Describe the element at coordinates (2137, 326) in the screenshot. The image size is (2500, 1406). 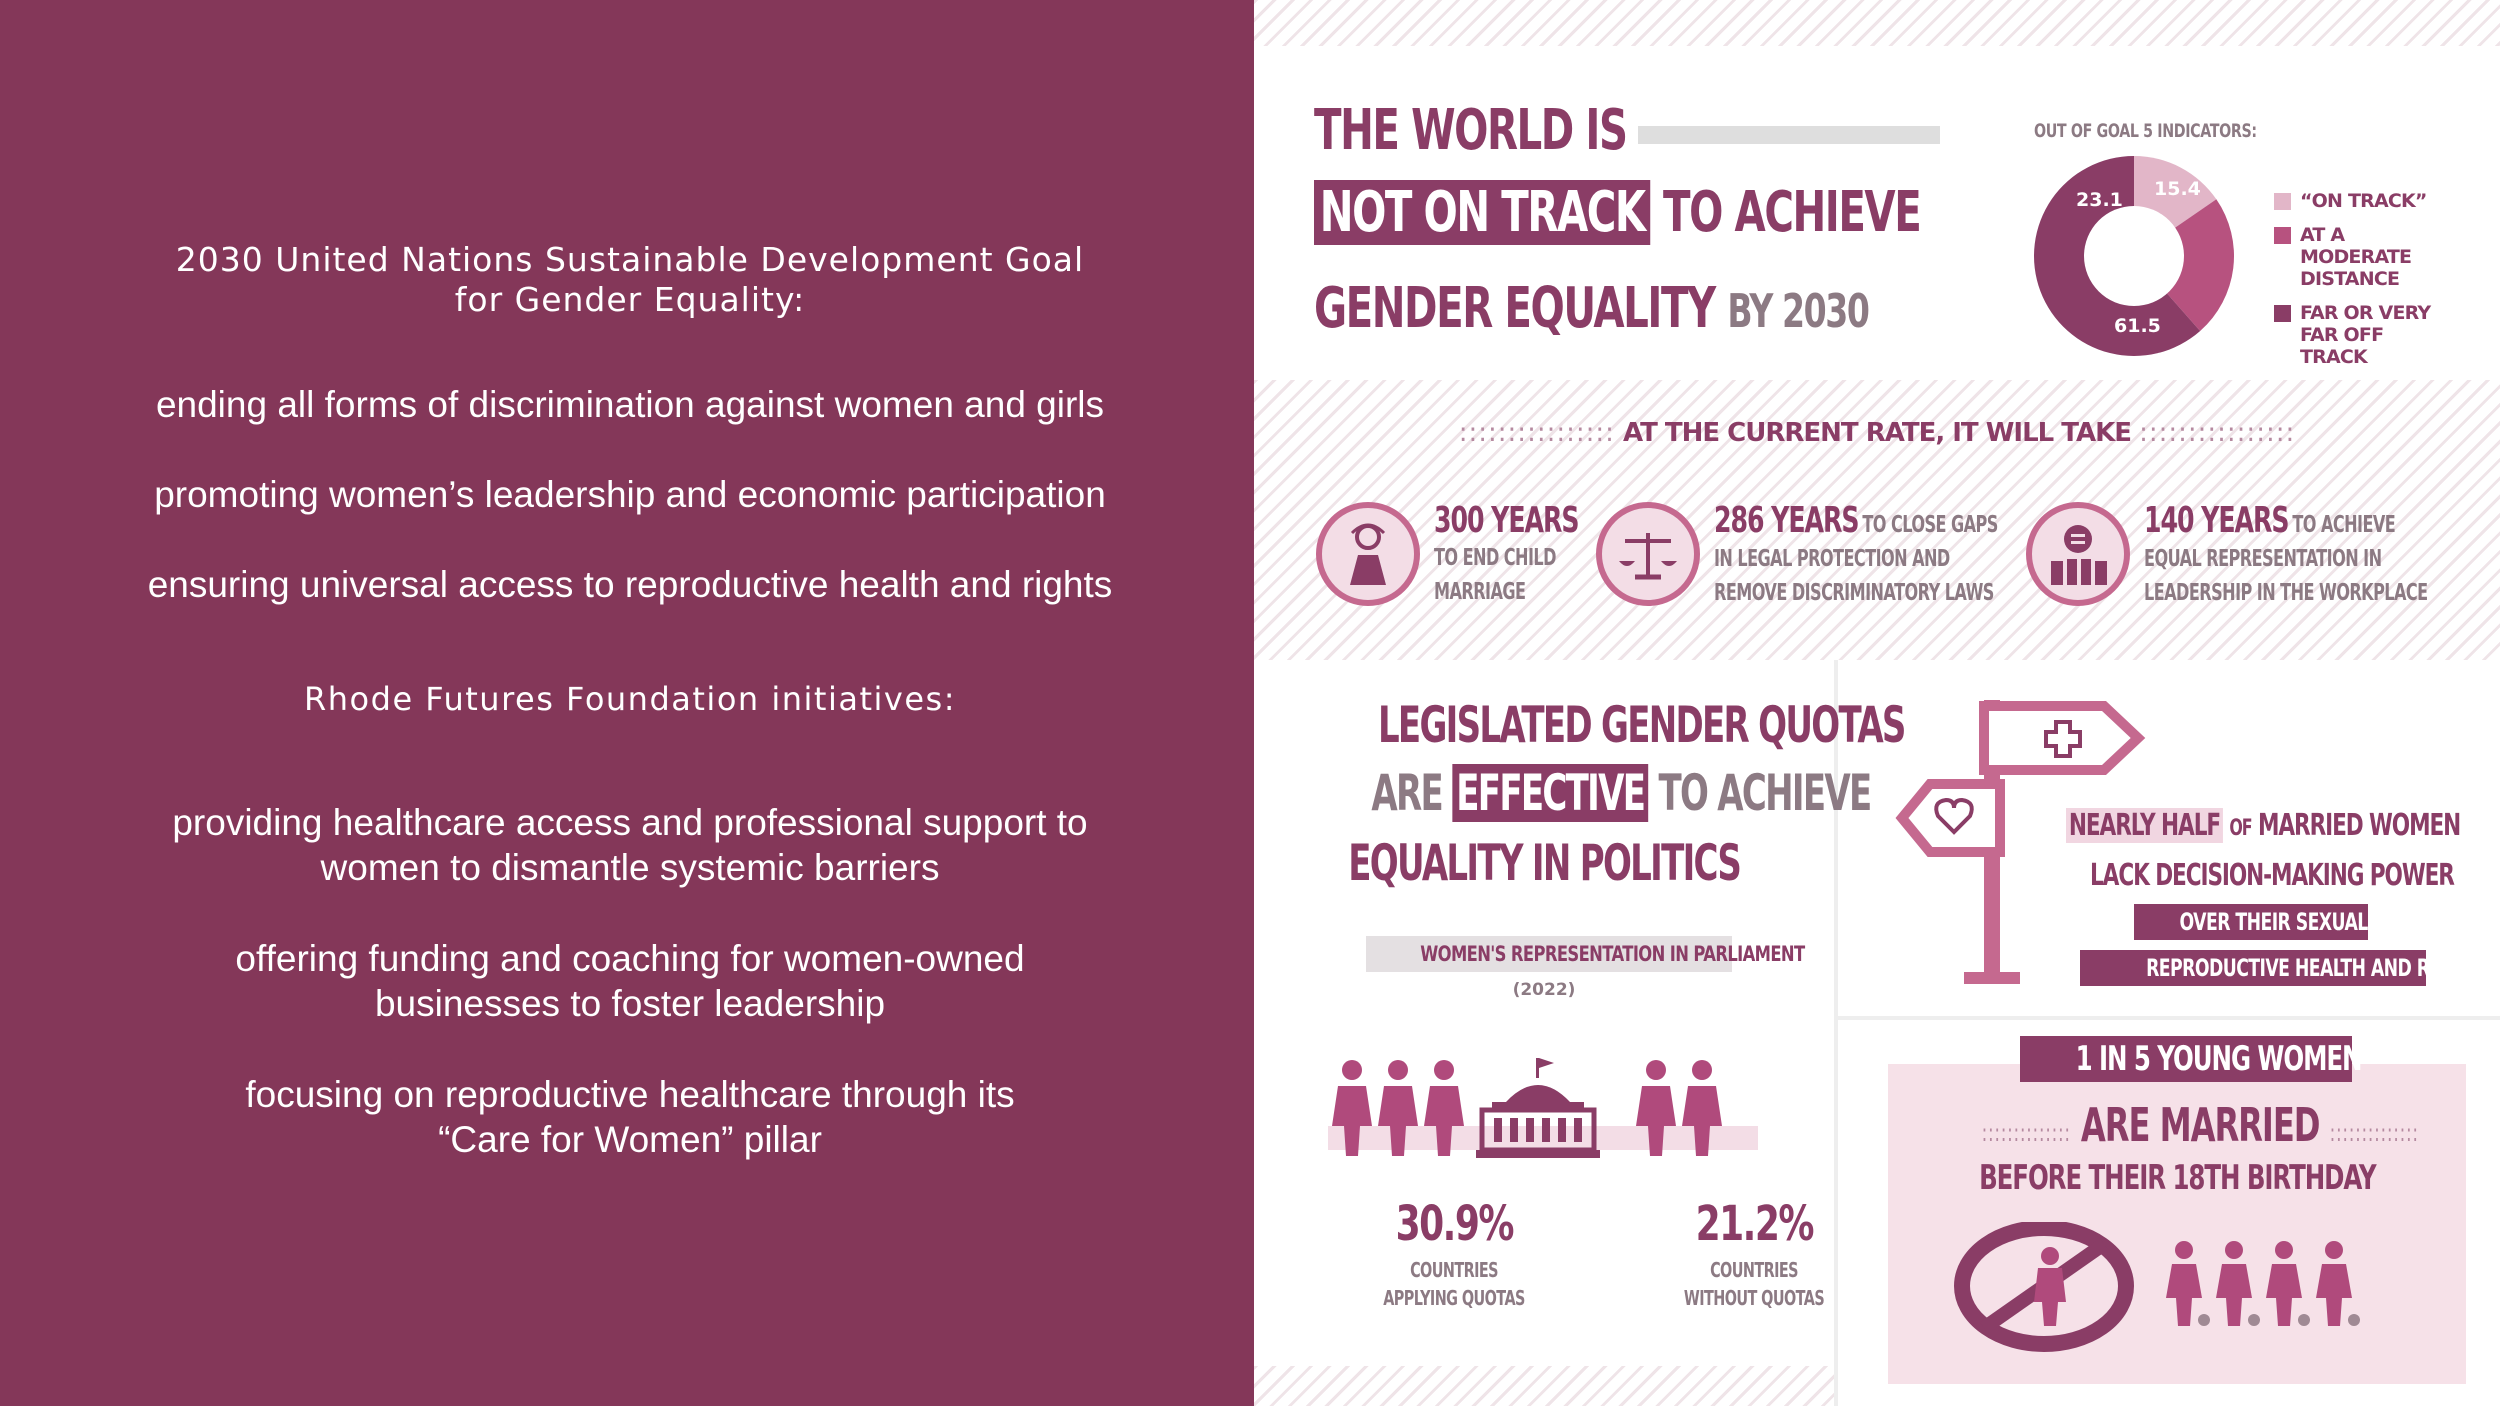
I see `donut-label-far-off: 61.5` at that location.